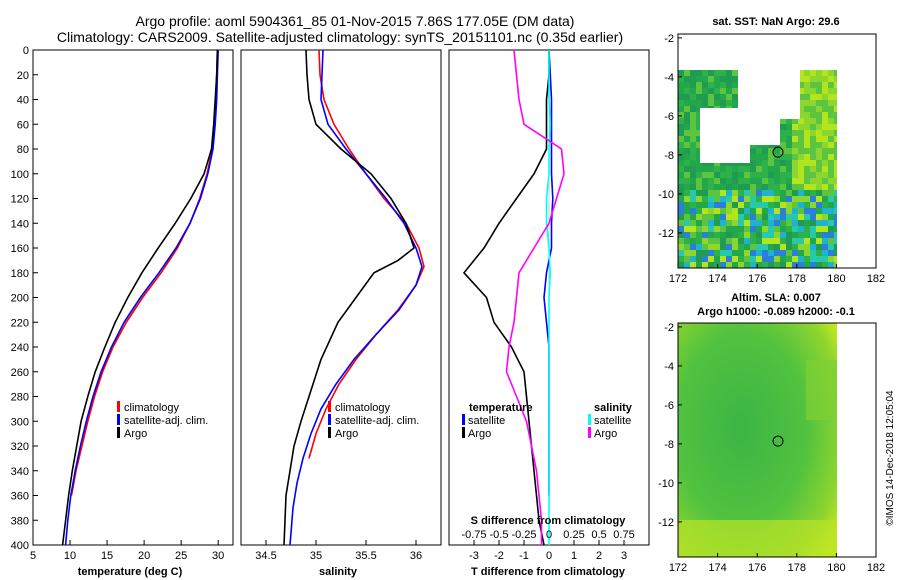 The image size is (900, 580). I want to click on salinity-series, so click(354, 297).